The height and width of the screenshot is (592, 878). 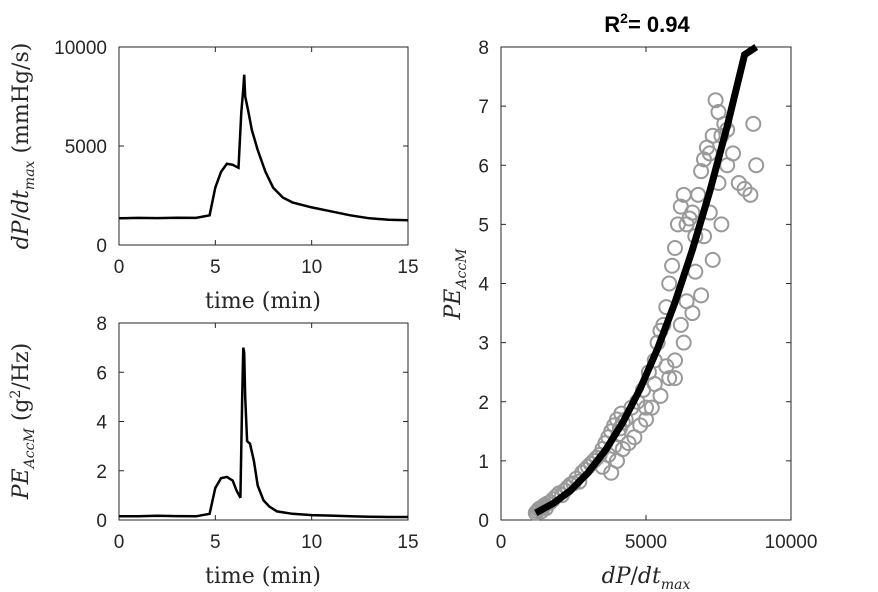 I want to click on ytick-label: 3, so click(x=483, y=344).